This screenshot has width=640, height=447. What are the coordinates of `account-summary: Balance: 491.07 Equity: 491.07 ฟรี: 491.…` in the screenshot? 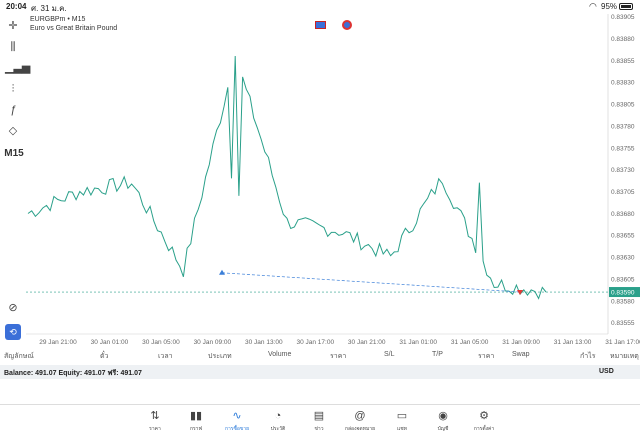 It's located at (320, 372).